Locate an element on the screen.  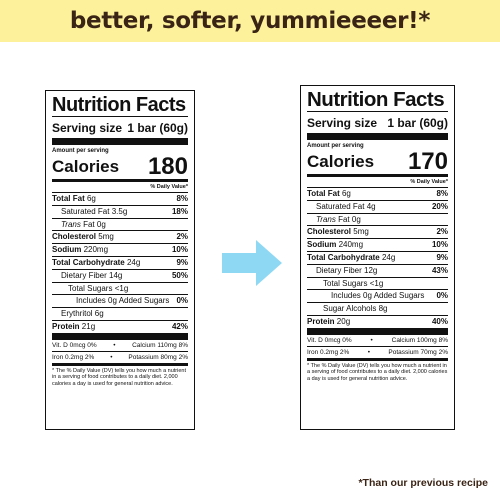
nutrient-row: Saturated Fat 4g 20% is located at coordinates (377, 206).